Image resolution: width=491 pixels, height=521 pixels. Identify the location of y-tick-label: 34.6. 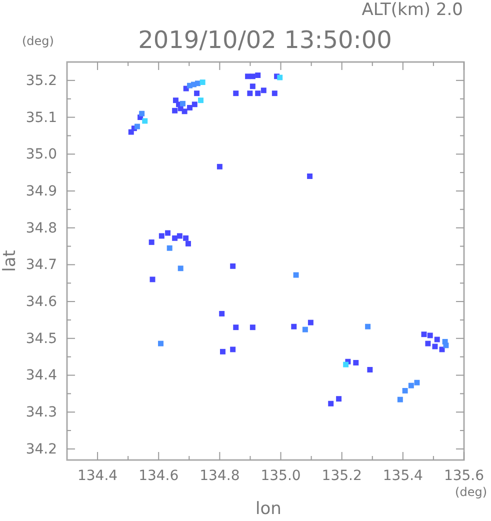
(42, 302).